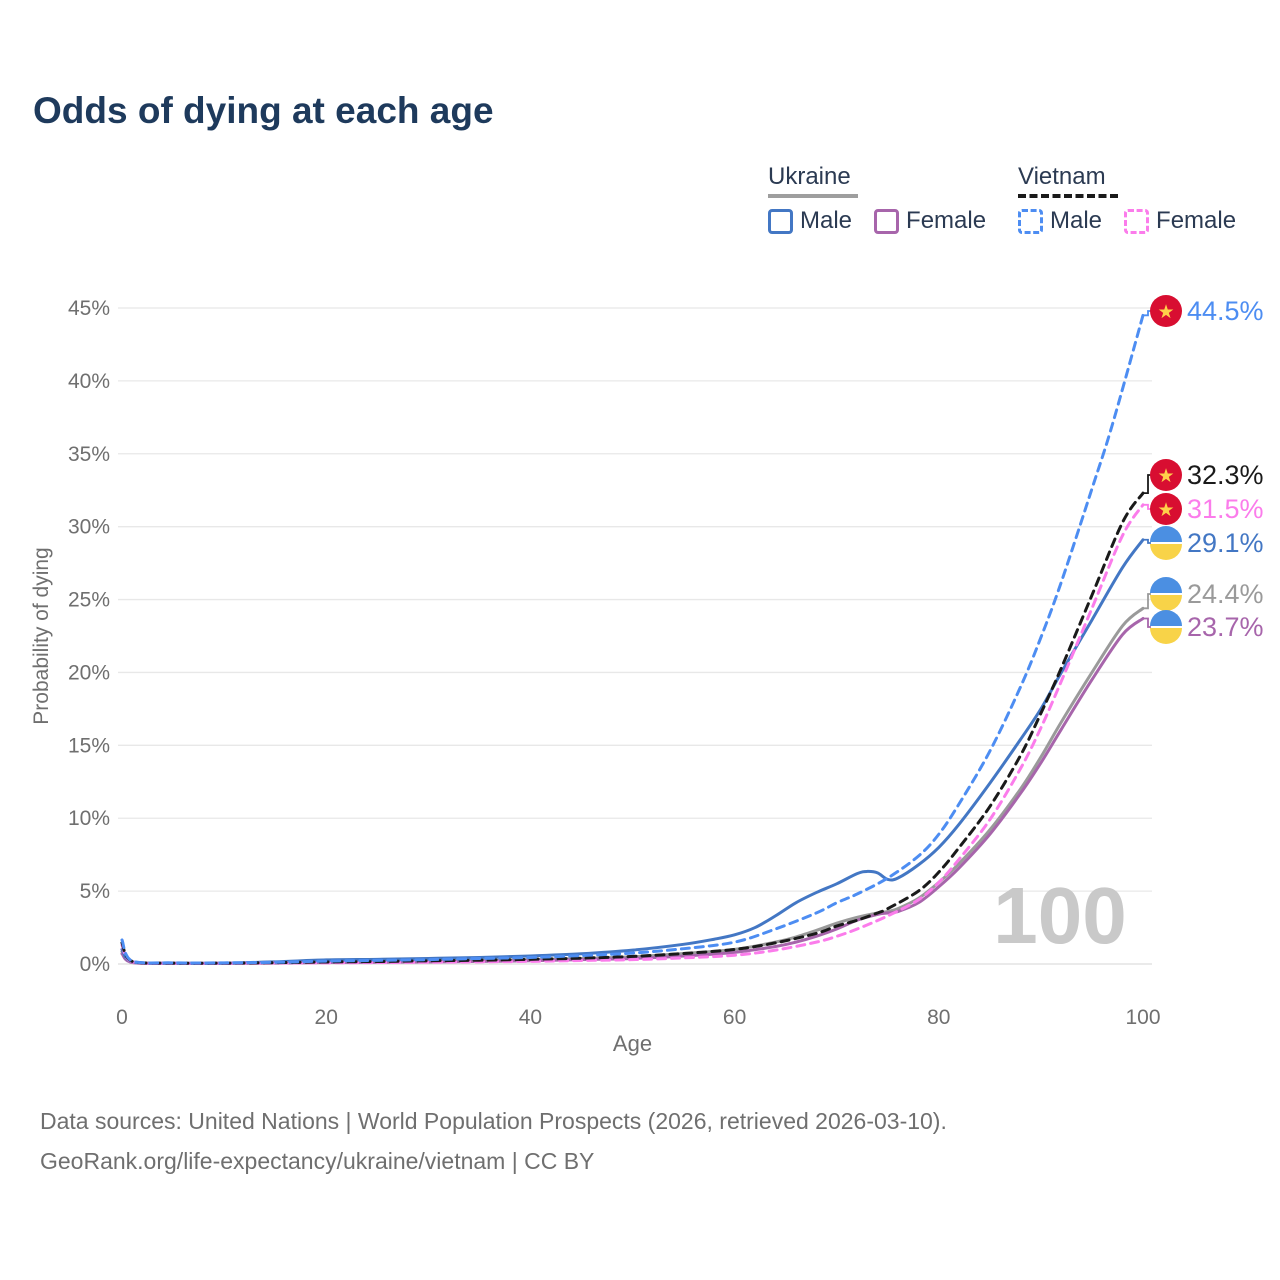  What do you see at coordinates (780, 221) in the screenshot?
I see `ukraine-male-swatch-icon` at bounding box center [780, 221].